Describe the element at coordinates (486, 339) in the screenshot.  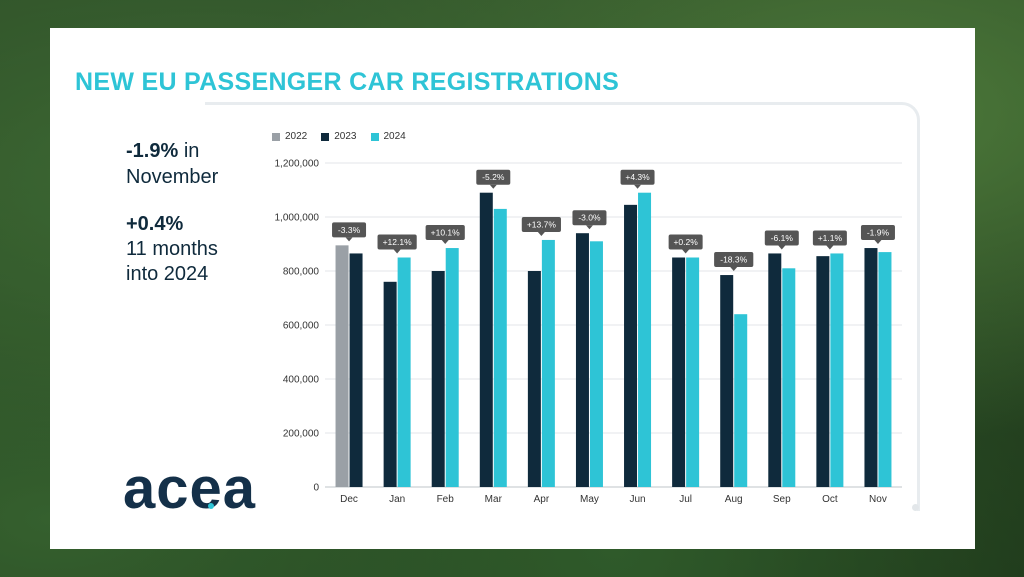
I see `bar-2023-mar` at that location.